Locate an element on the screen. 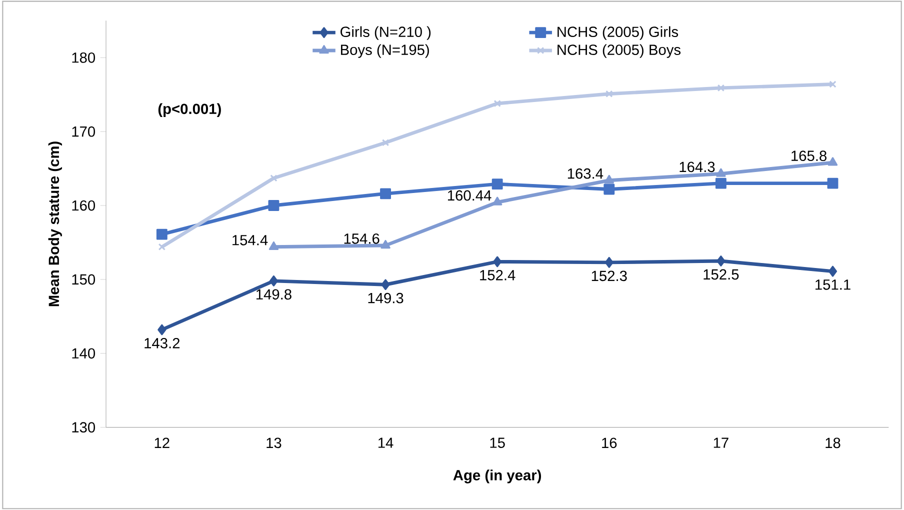  y-axis-title: Mean Body stature (cm) is located at coordinates (55, 224).